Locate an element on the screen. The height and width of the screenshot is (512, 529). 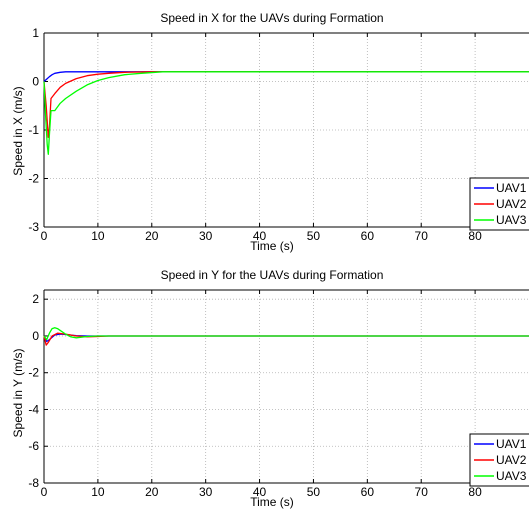
y-tick-label: -1 is located at coordinates (33, 130).